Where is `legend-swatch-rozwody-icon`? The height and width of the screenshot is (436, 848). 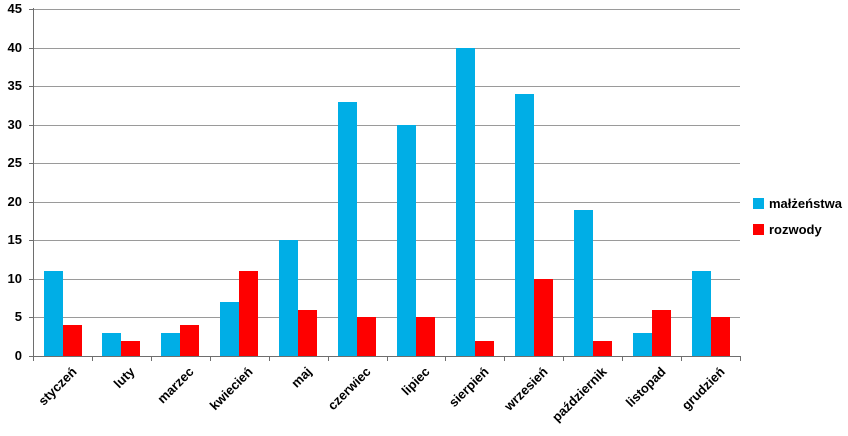
legend-swatch-rozwody-icon is located at coordinates (758, 229).